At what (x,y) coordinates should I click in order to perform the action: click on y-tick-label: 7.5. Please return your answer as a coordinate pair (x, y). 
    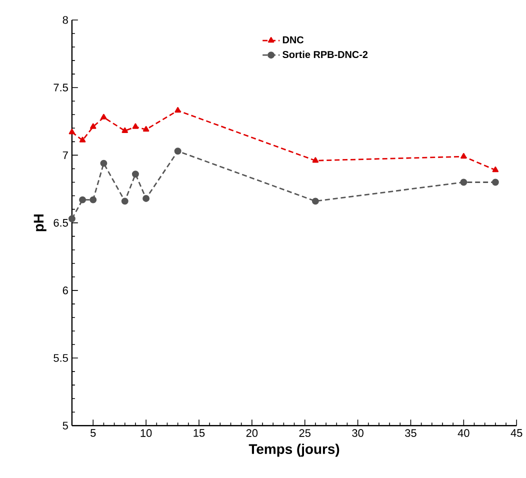
    Looking at the image, I should click on (61, 88).